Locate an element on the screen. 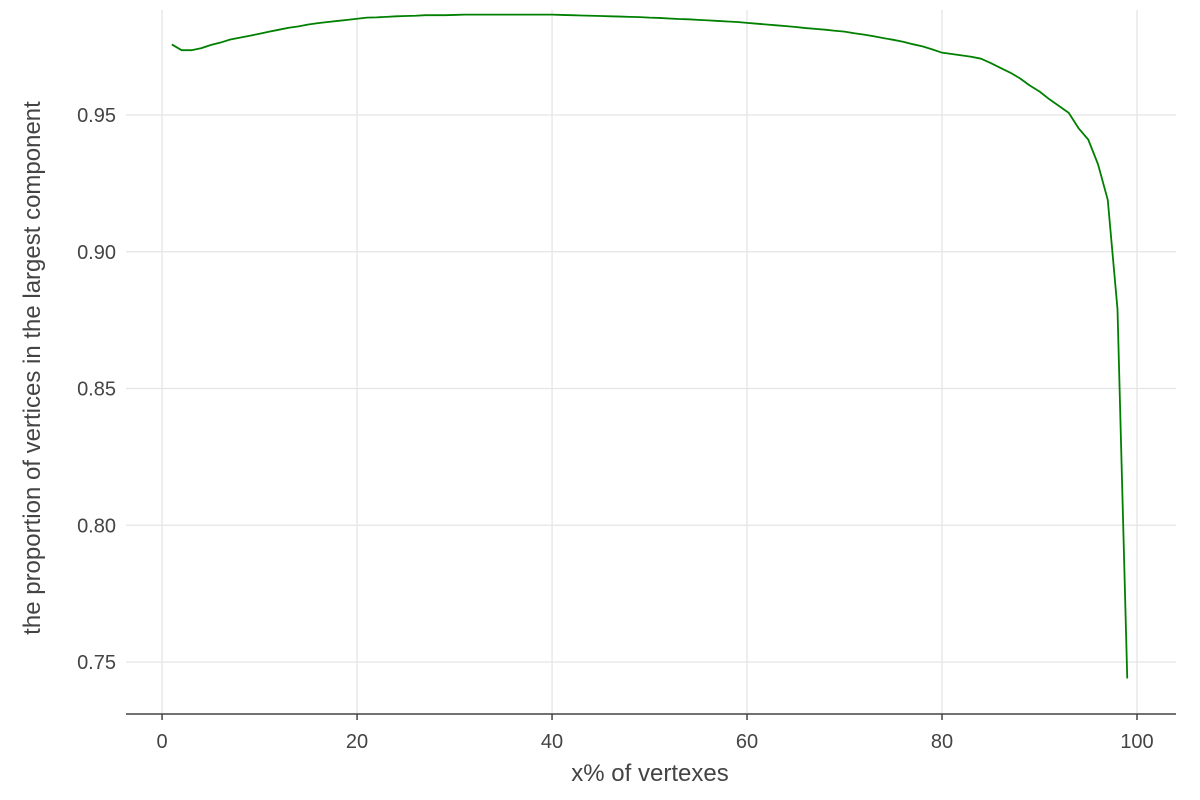 The width and height of the screenshot is (1200, 800). x-tick-label: 80 is located at coordinates (942, 742).